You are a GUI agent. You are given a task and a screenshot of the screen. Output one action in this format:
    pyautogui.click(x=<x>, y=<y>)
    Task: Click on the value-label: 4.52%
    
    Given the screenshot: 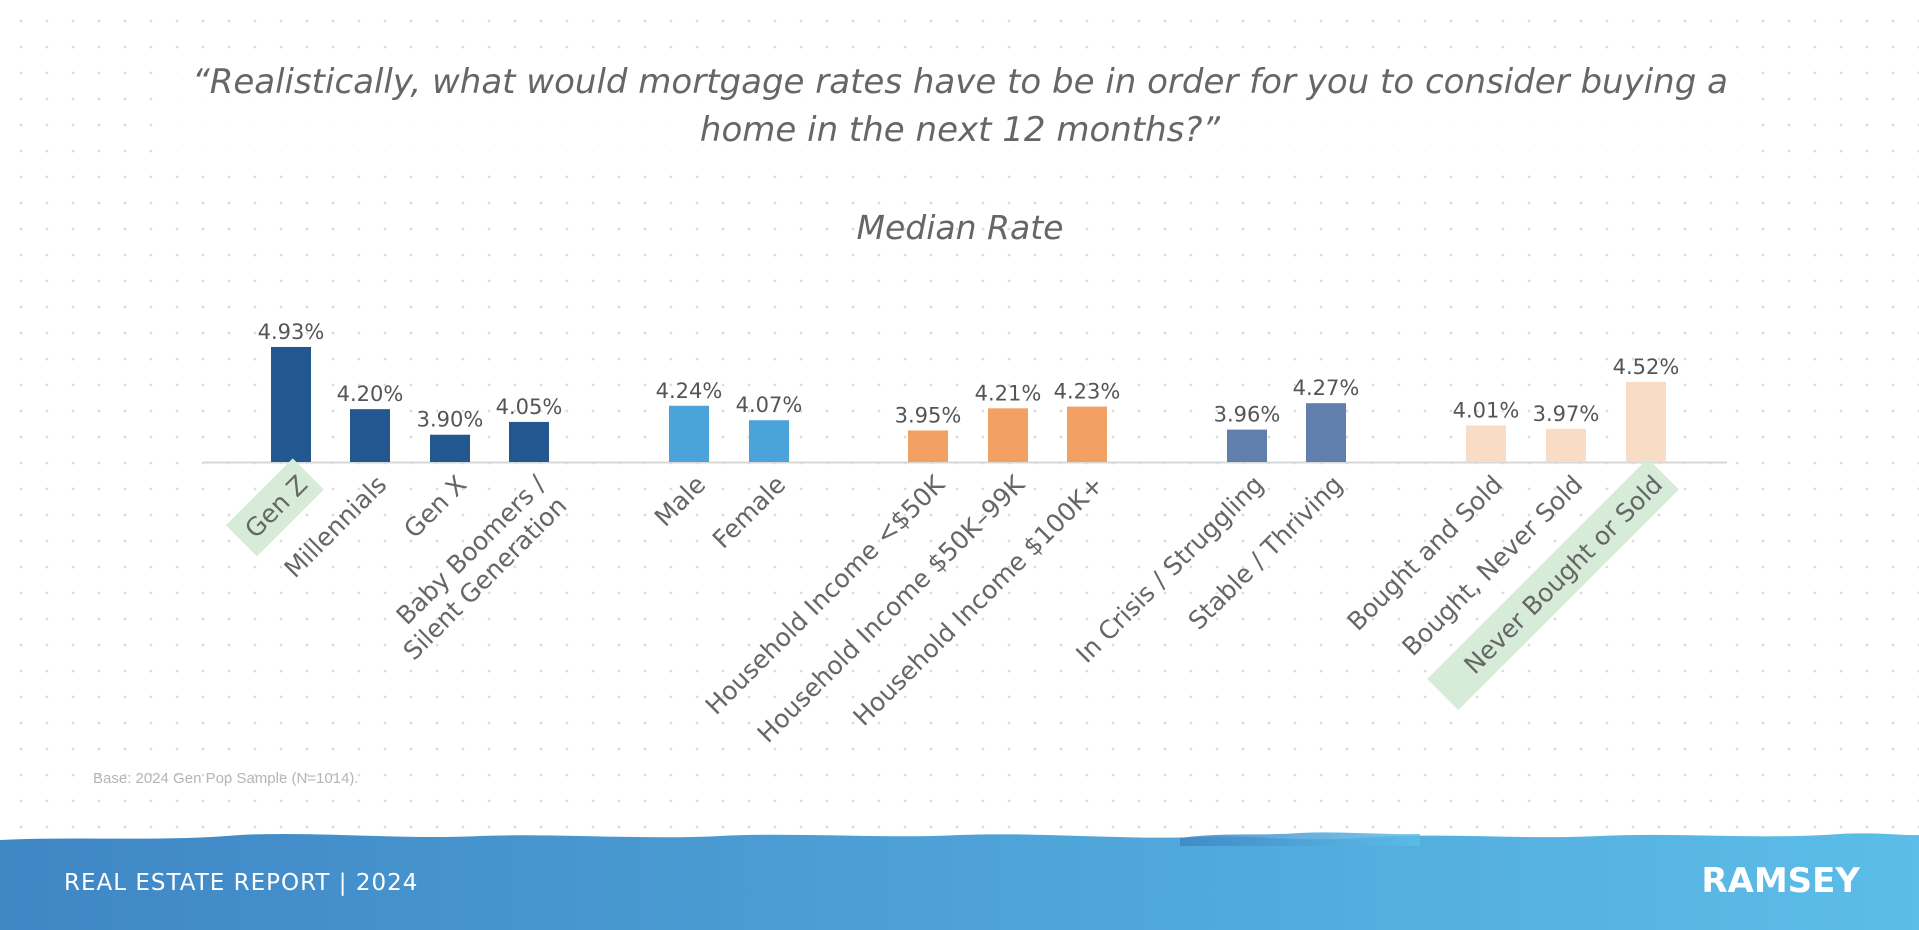 What is the action you would take?
    pyautogui.click(x=1646, y=367)
    